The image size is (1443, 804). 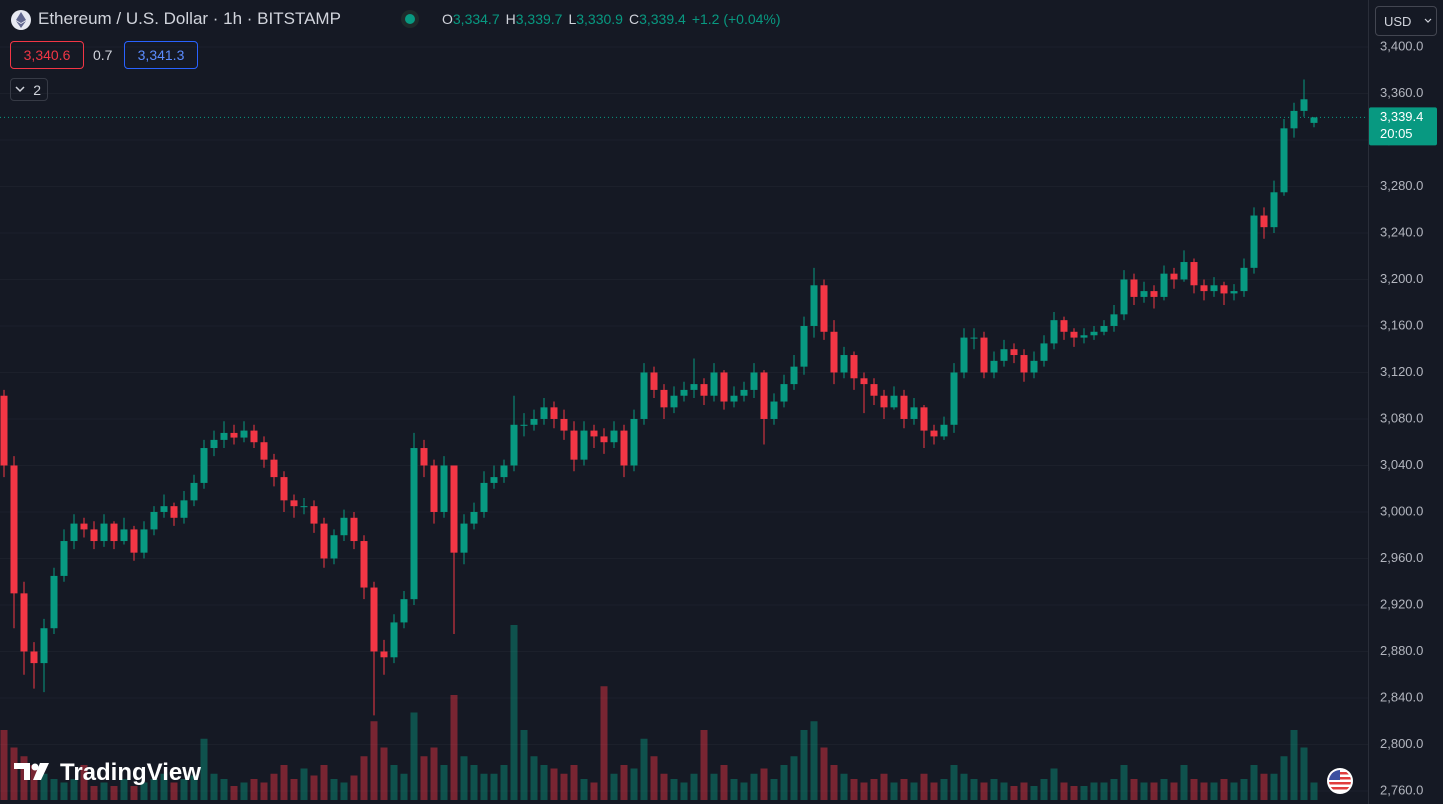 I want to click on currency-chevron, so click(x=1428, y=20).